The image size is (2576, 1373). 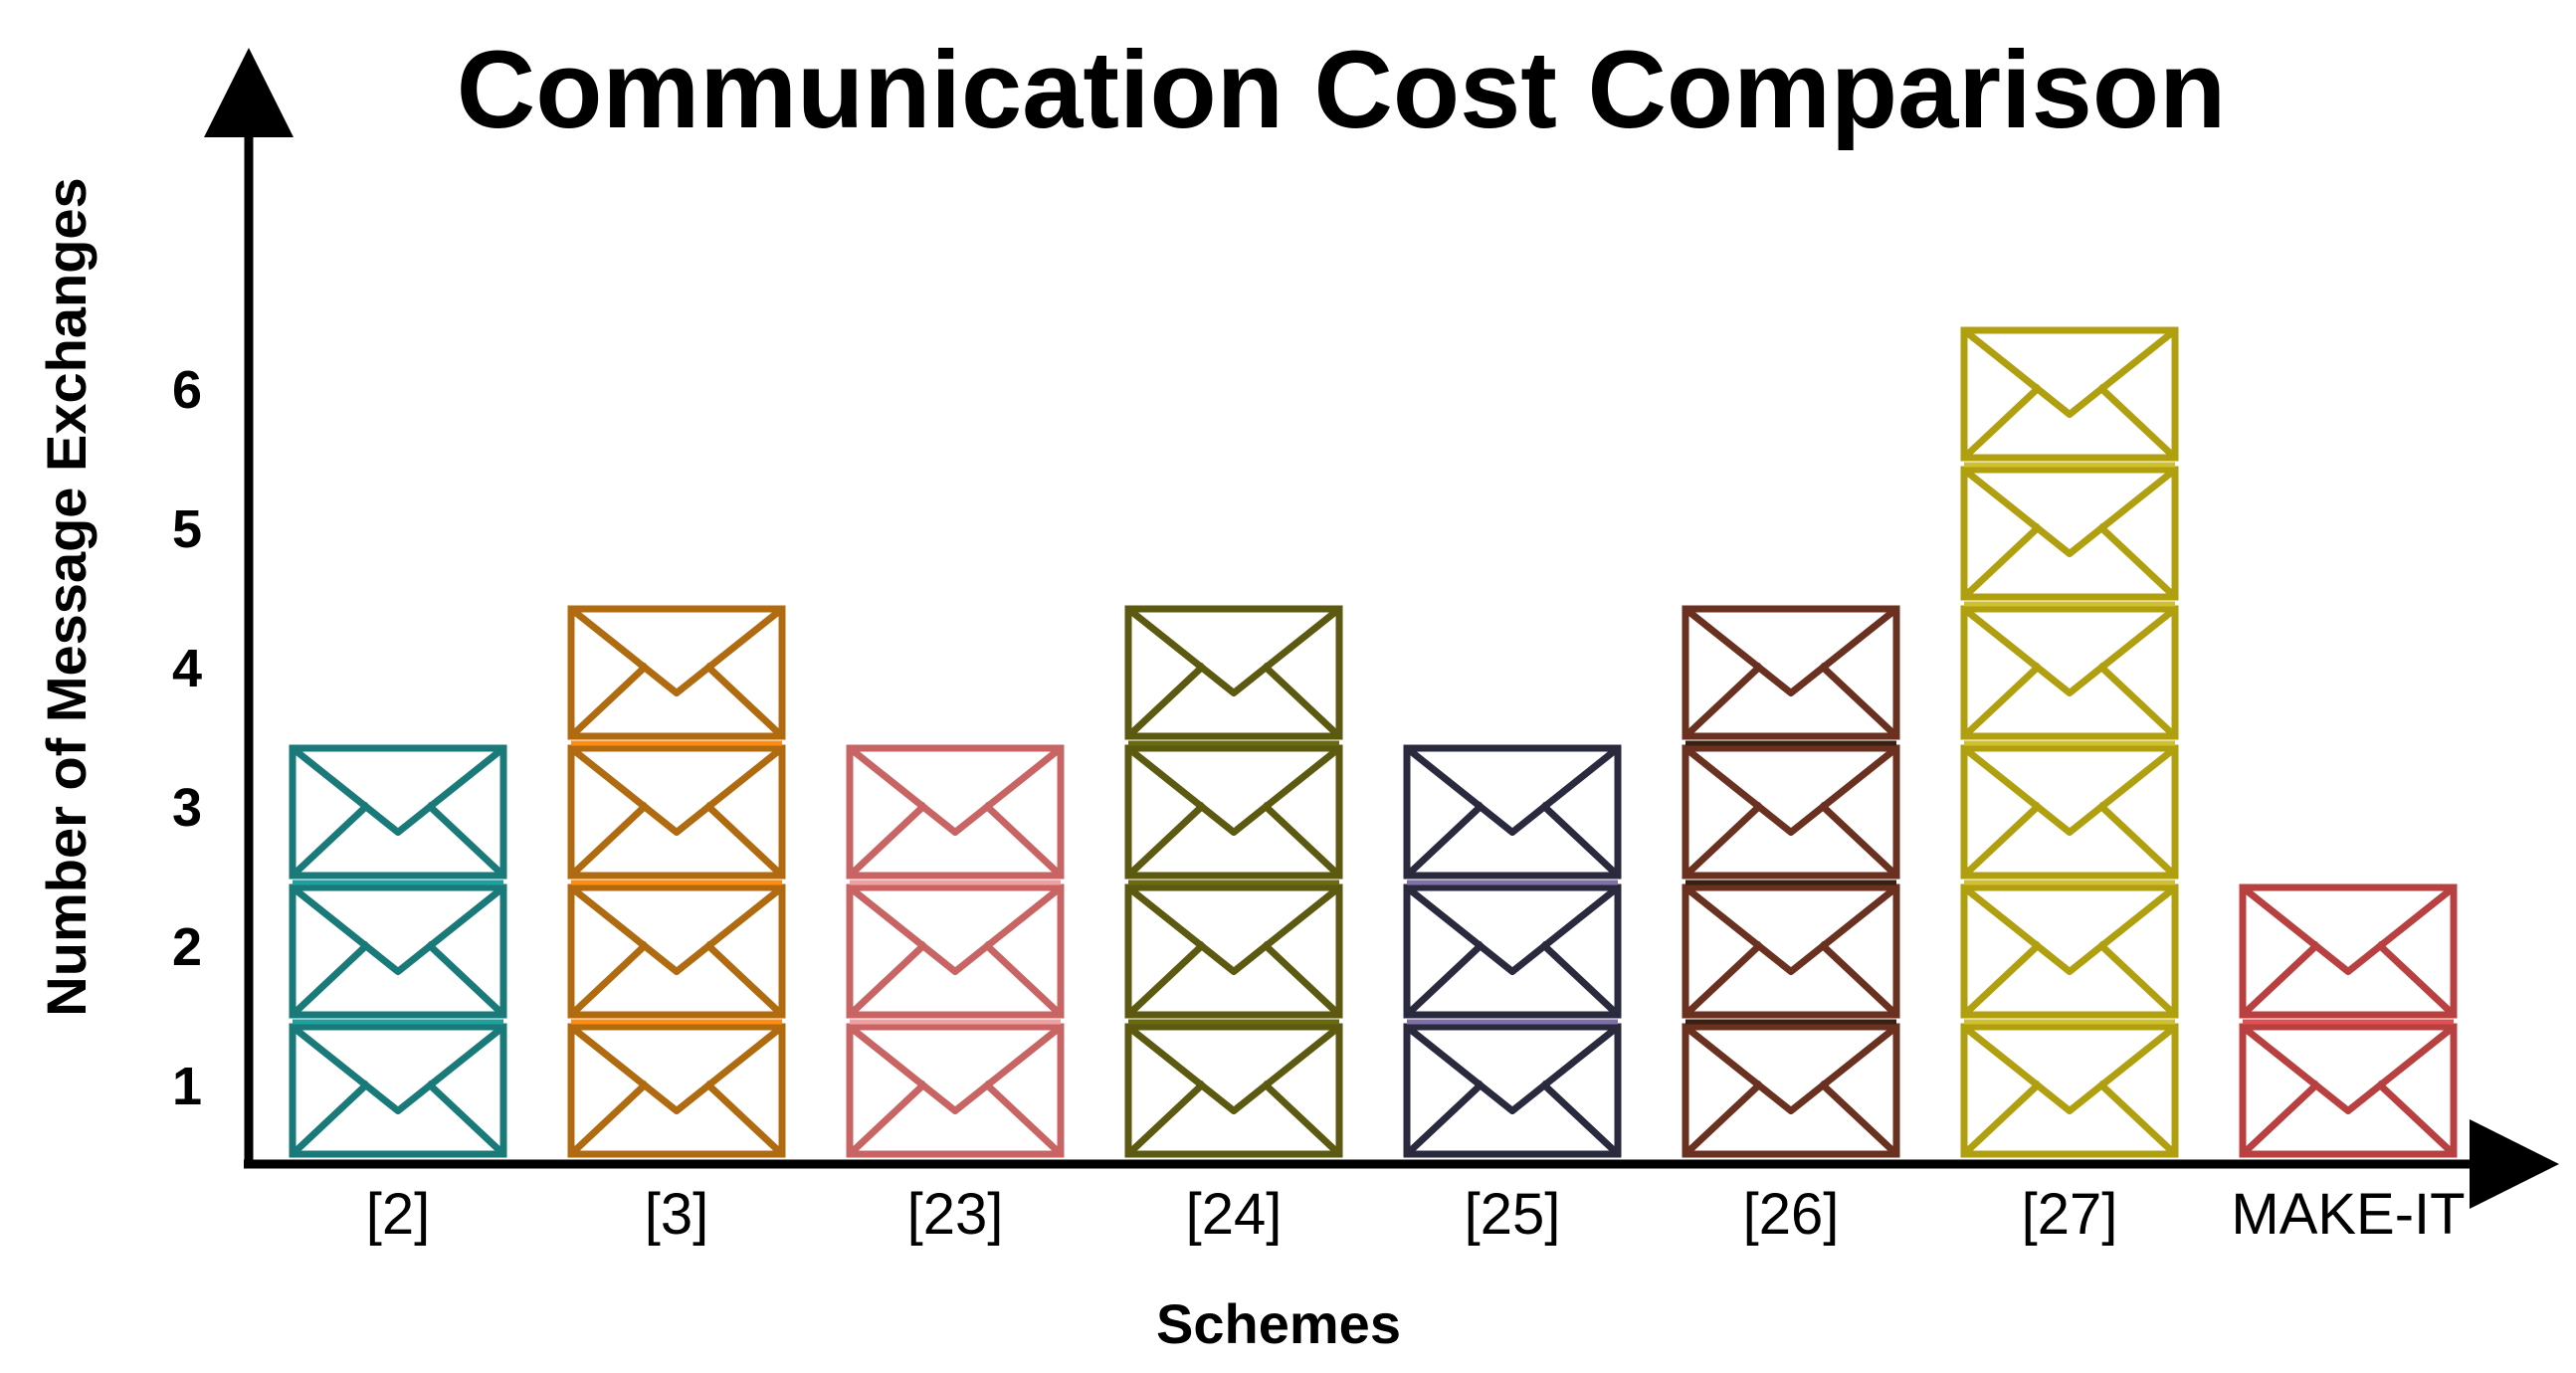 I want to click on y-tick-label: 2, so click(x=187, y=947).